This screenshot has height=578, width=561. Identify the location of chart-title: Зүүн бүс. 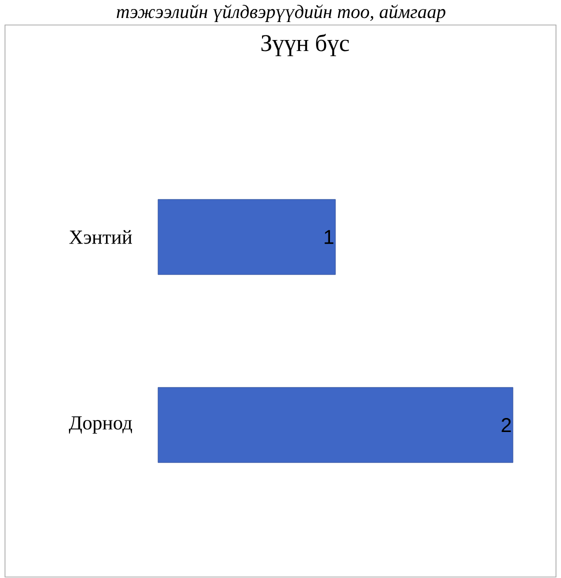
(305, 45).